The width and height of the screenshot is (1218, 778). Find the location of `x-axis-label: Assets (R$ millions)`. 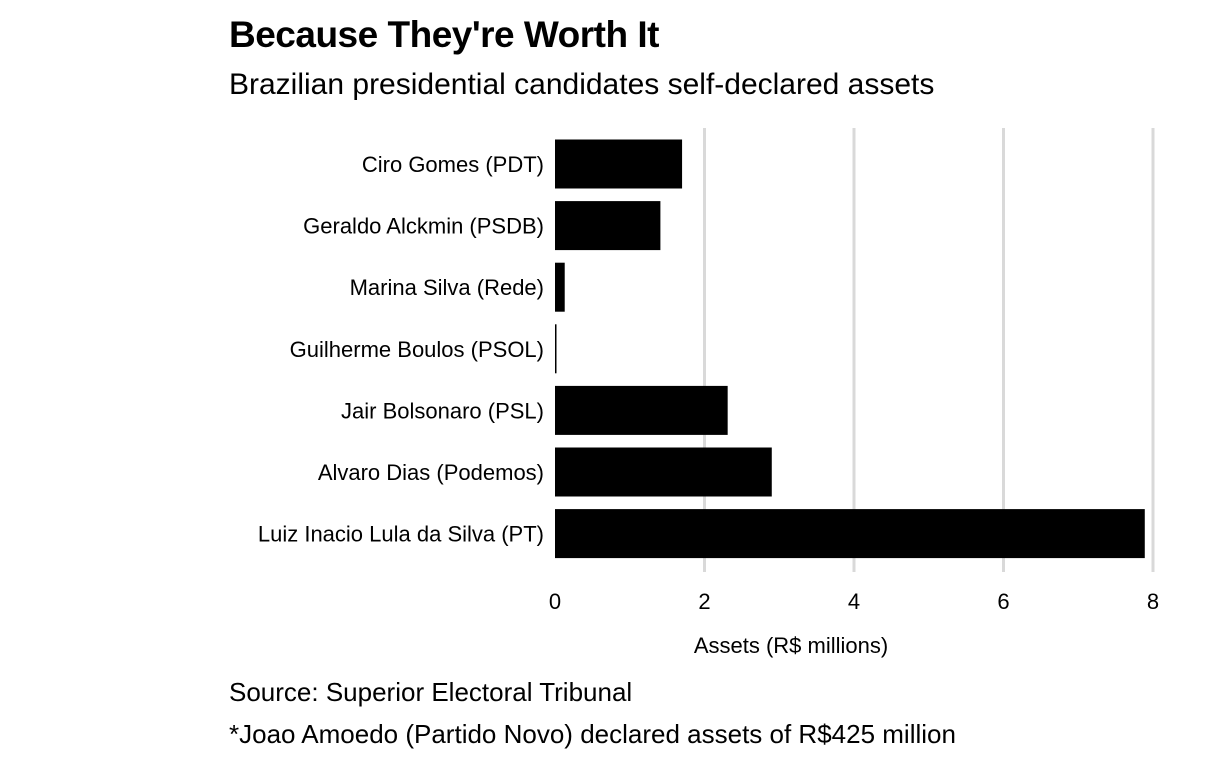

x-axis-label: Assets (R$ millions) is located at coordinates (791, 645).